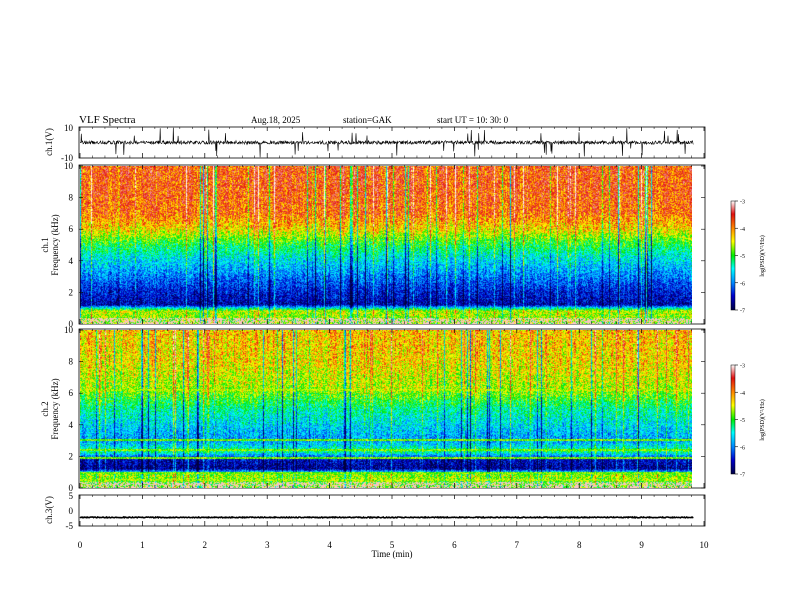 This screenshot has height=612, width=792. I want to click on time-tick-label: 10, so click(705, 545).